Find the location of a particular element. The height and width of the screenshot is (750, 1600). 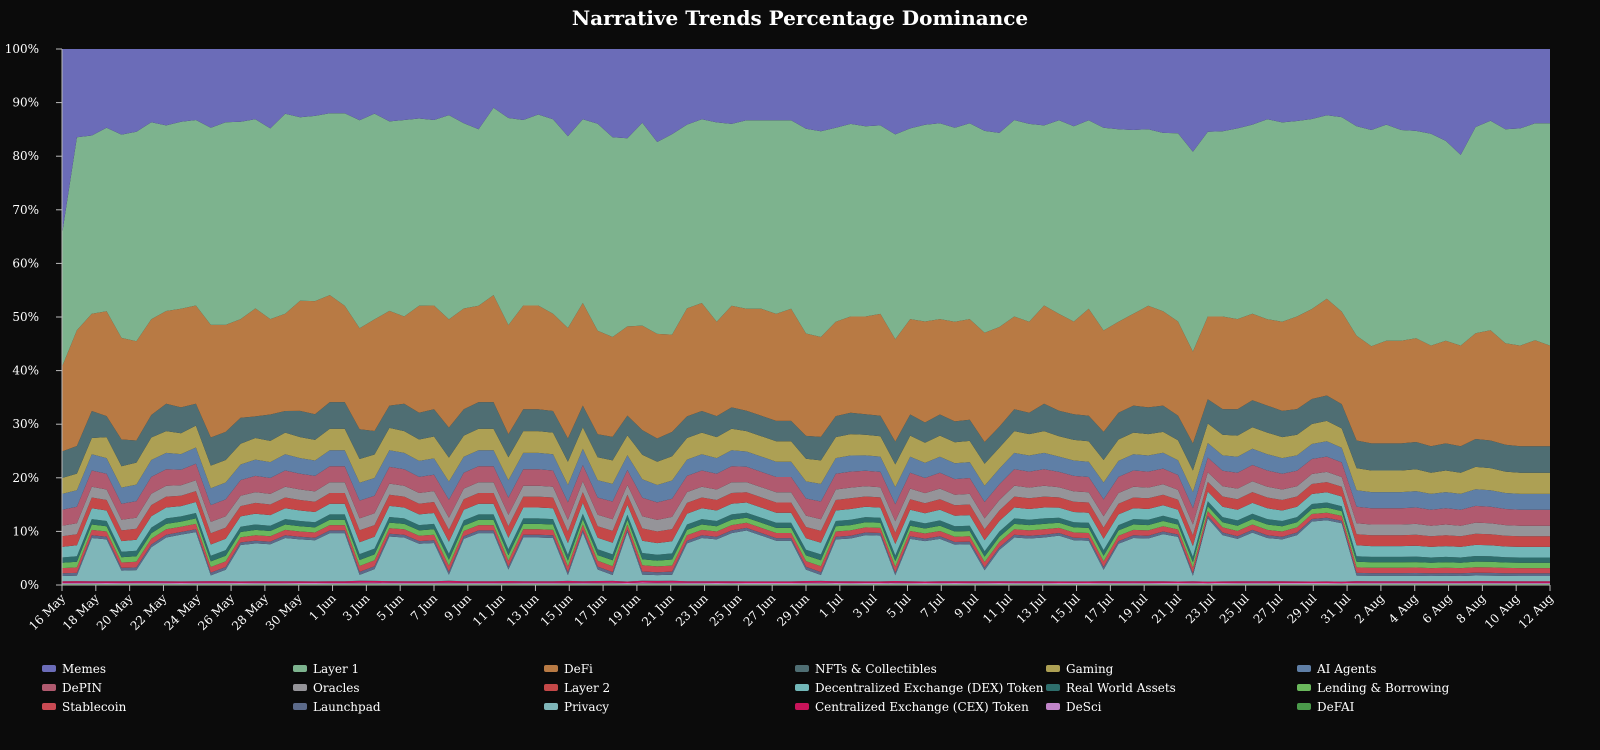

area-oracles is located at coordinates (806, 504).